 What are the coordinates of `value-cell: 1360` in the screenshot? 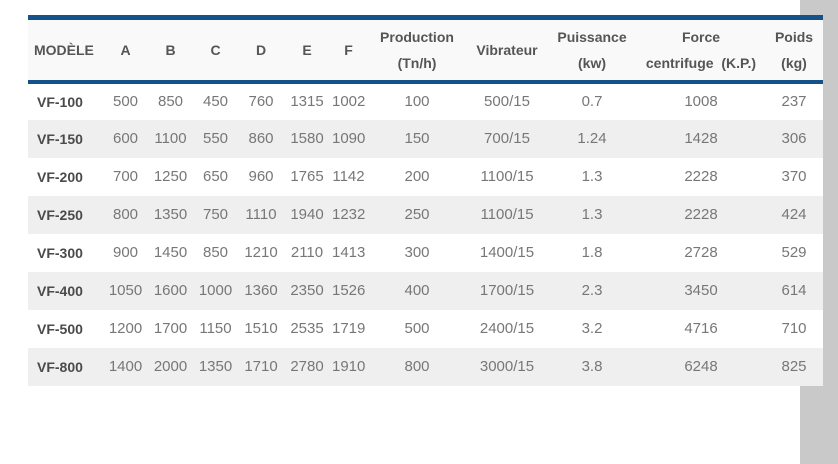 It's located at (261, 290).